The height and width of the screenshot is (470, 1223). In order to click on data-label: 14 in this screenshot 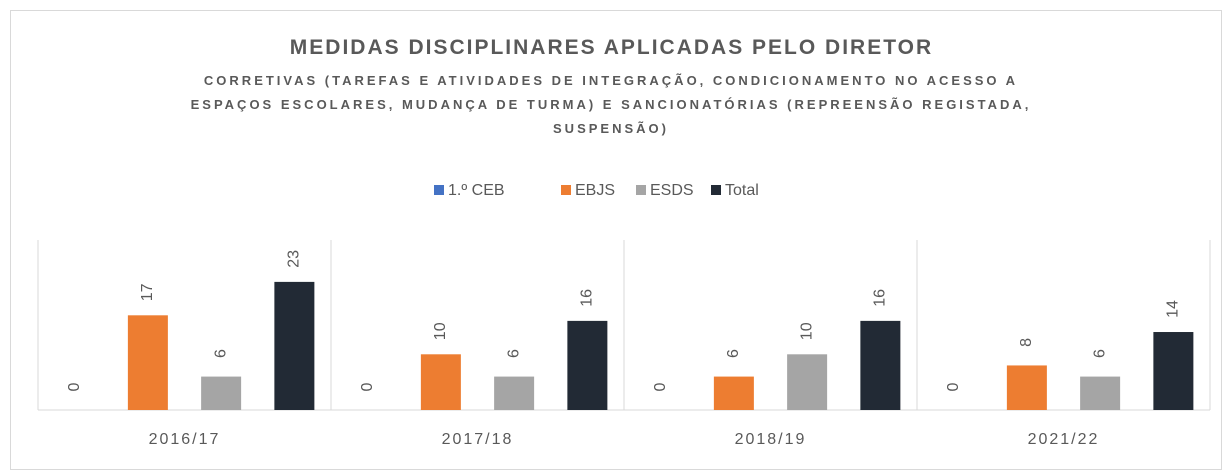, I will do `click(1173, 309)`.